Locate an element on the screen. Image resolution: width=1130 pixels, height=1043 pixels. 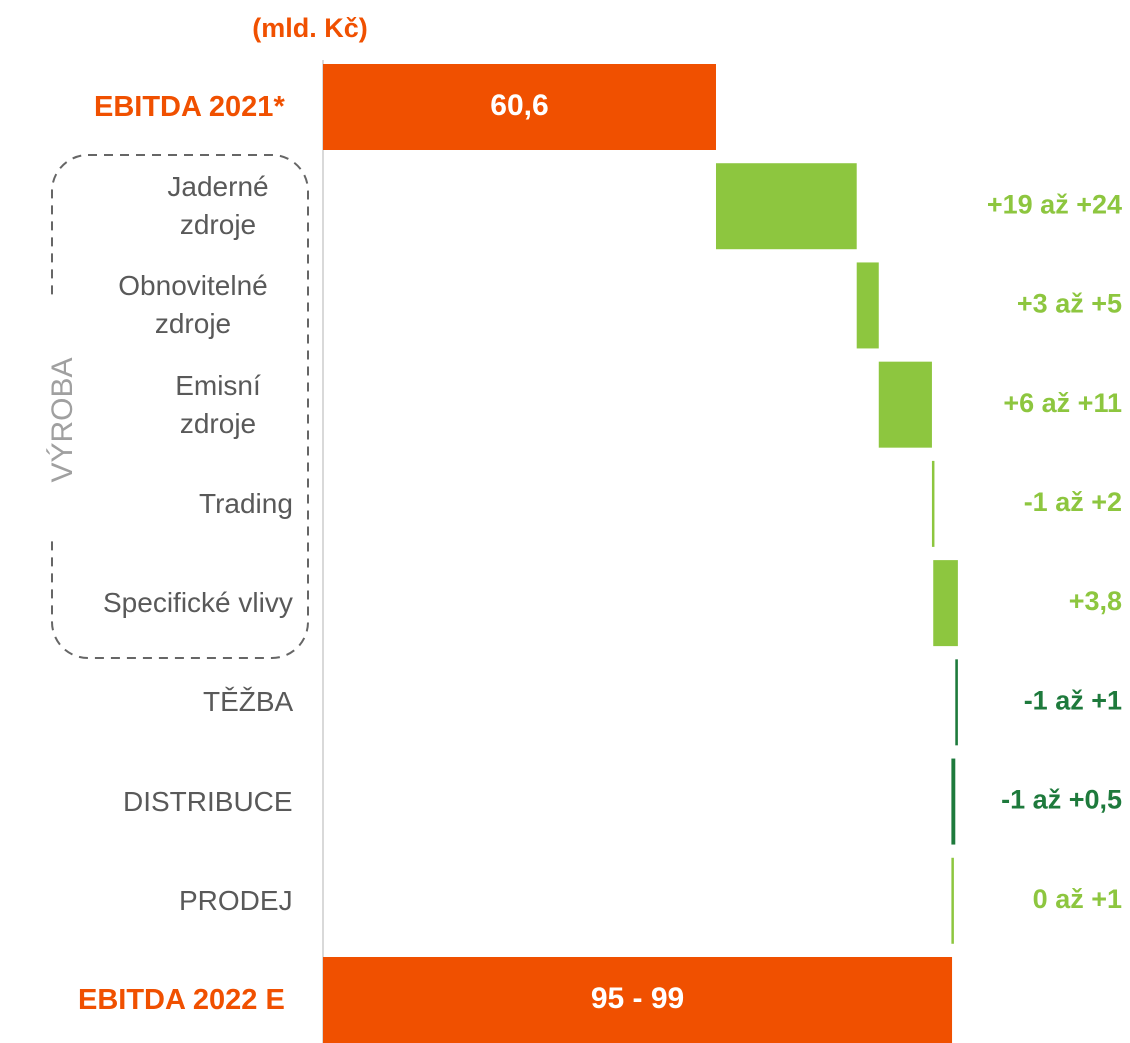
value-label: +3,8 is located at coordinates (1095, 601).